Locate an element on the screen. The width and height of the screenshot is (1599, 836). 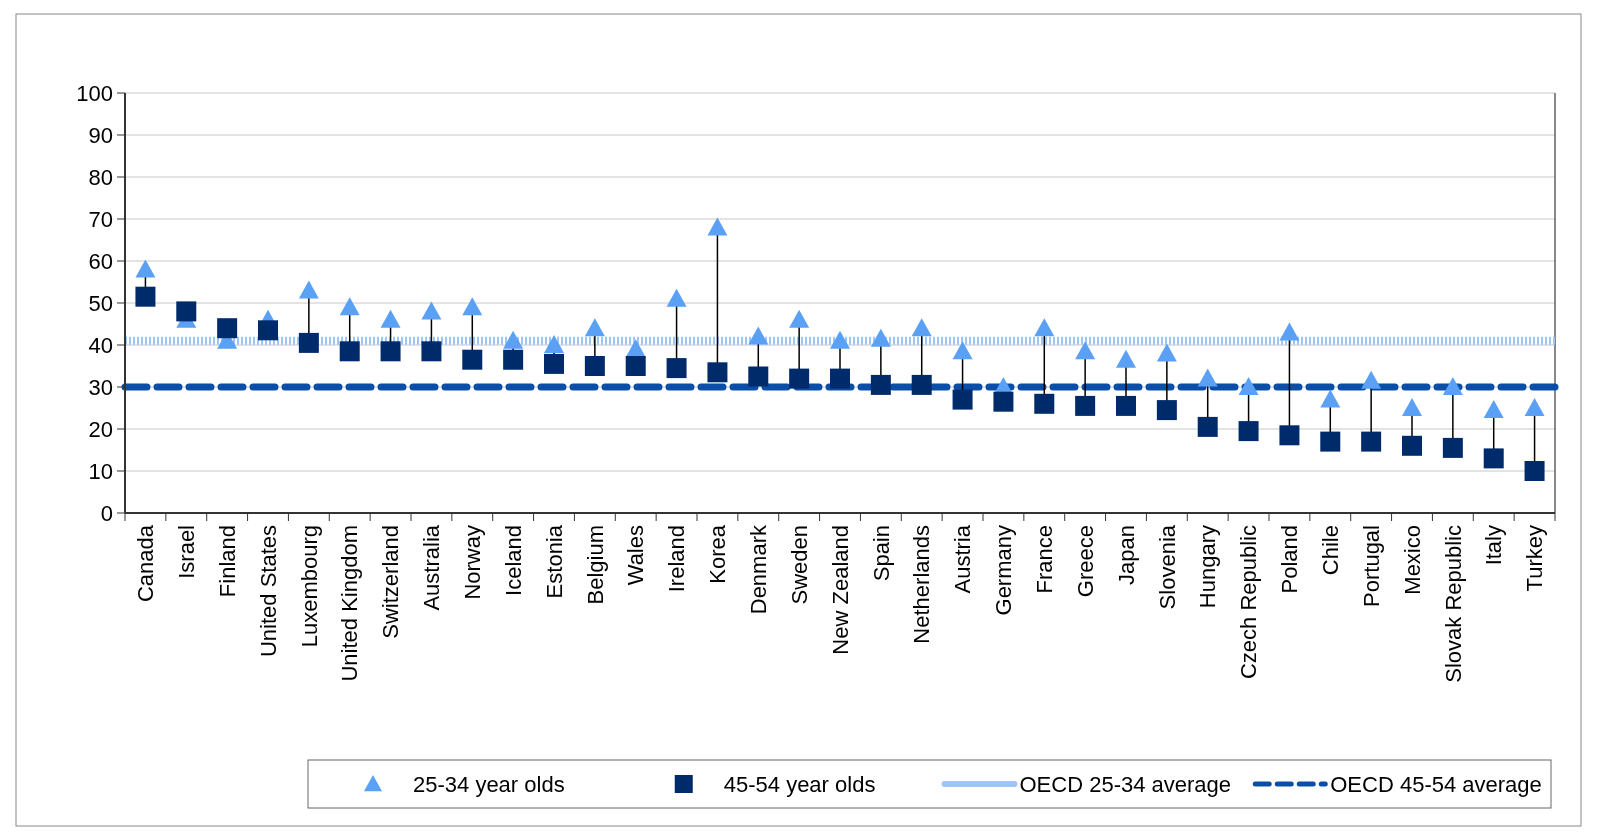
x-tick-label: Italy is located at coordinates (1494, 545).